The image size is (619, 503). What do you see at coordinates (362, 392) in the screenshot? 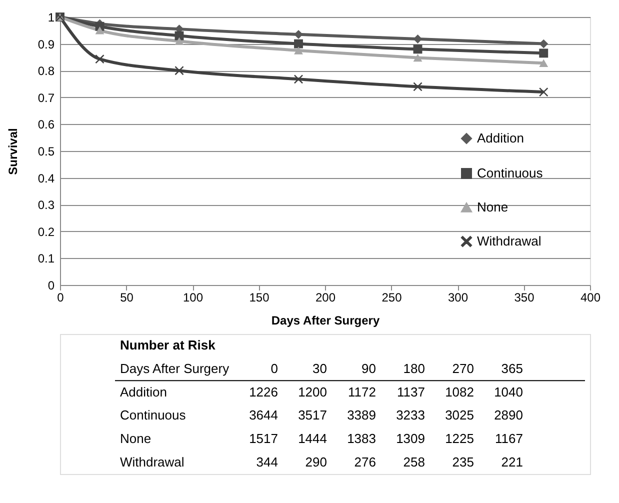
I see `text: 1172` at bounding box center [362, 392].